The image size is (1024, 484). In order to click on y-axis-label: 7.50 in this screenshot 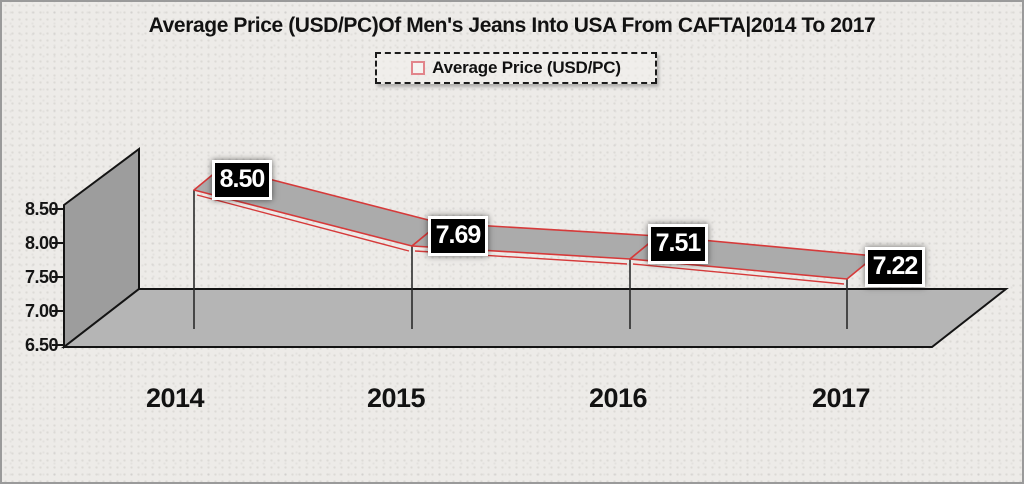, I will do `click(41, 277)`.